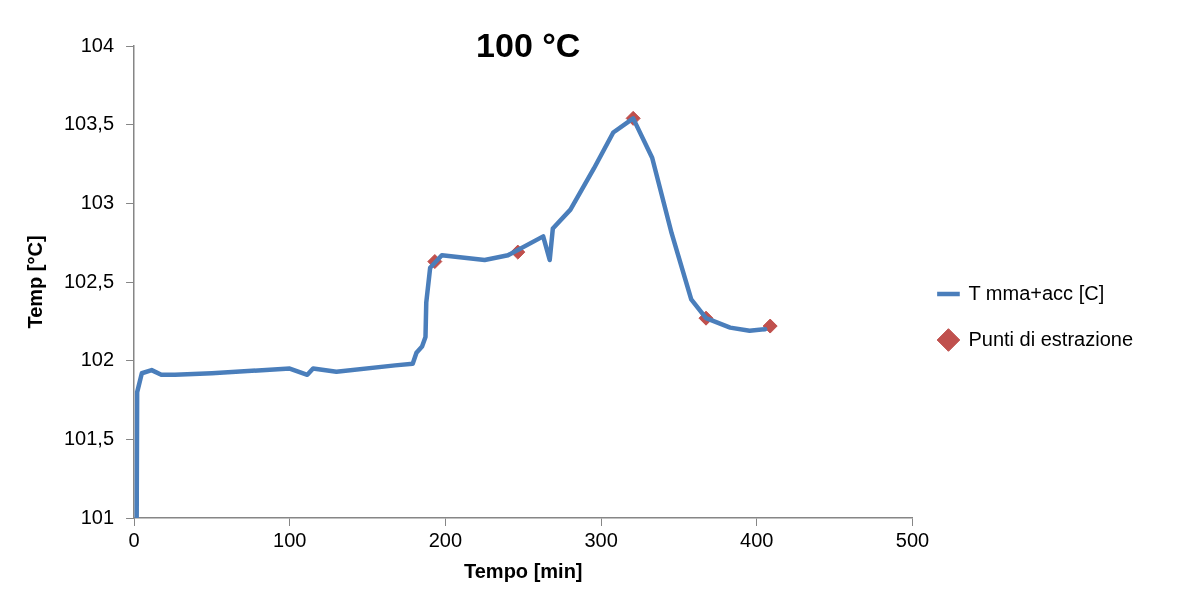 This screenshot has height=596, width=1183. What do you see at coordinates (34, 282) in the screenshot?
I see `y-axis-title: Temp [°C]` at bounding box center [34, 282].